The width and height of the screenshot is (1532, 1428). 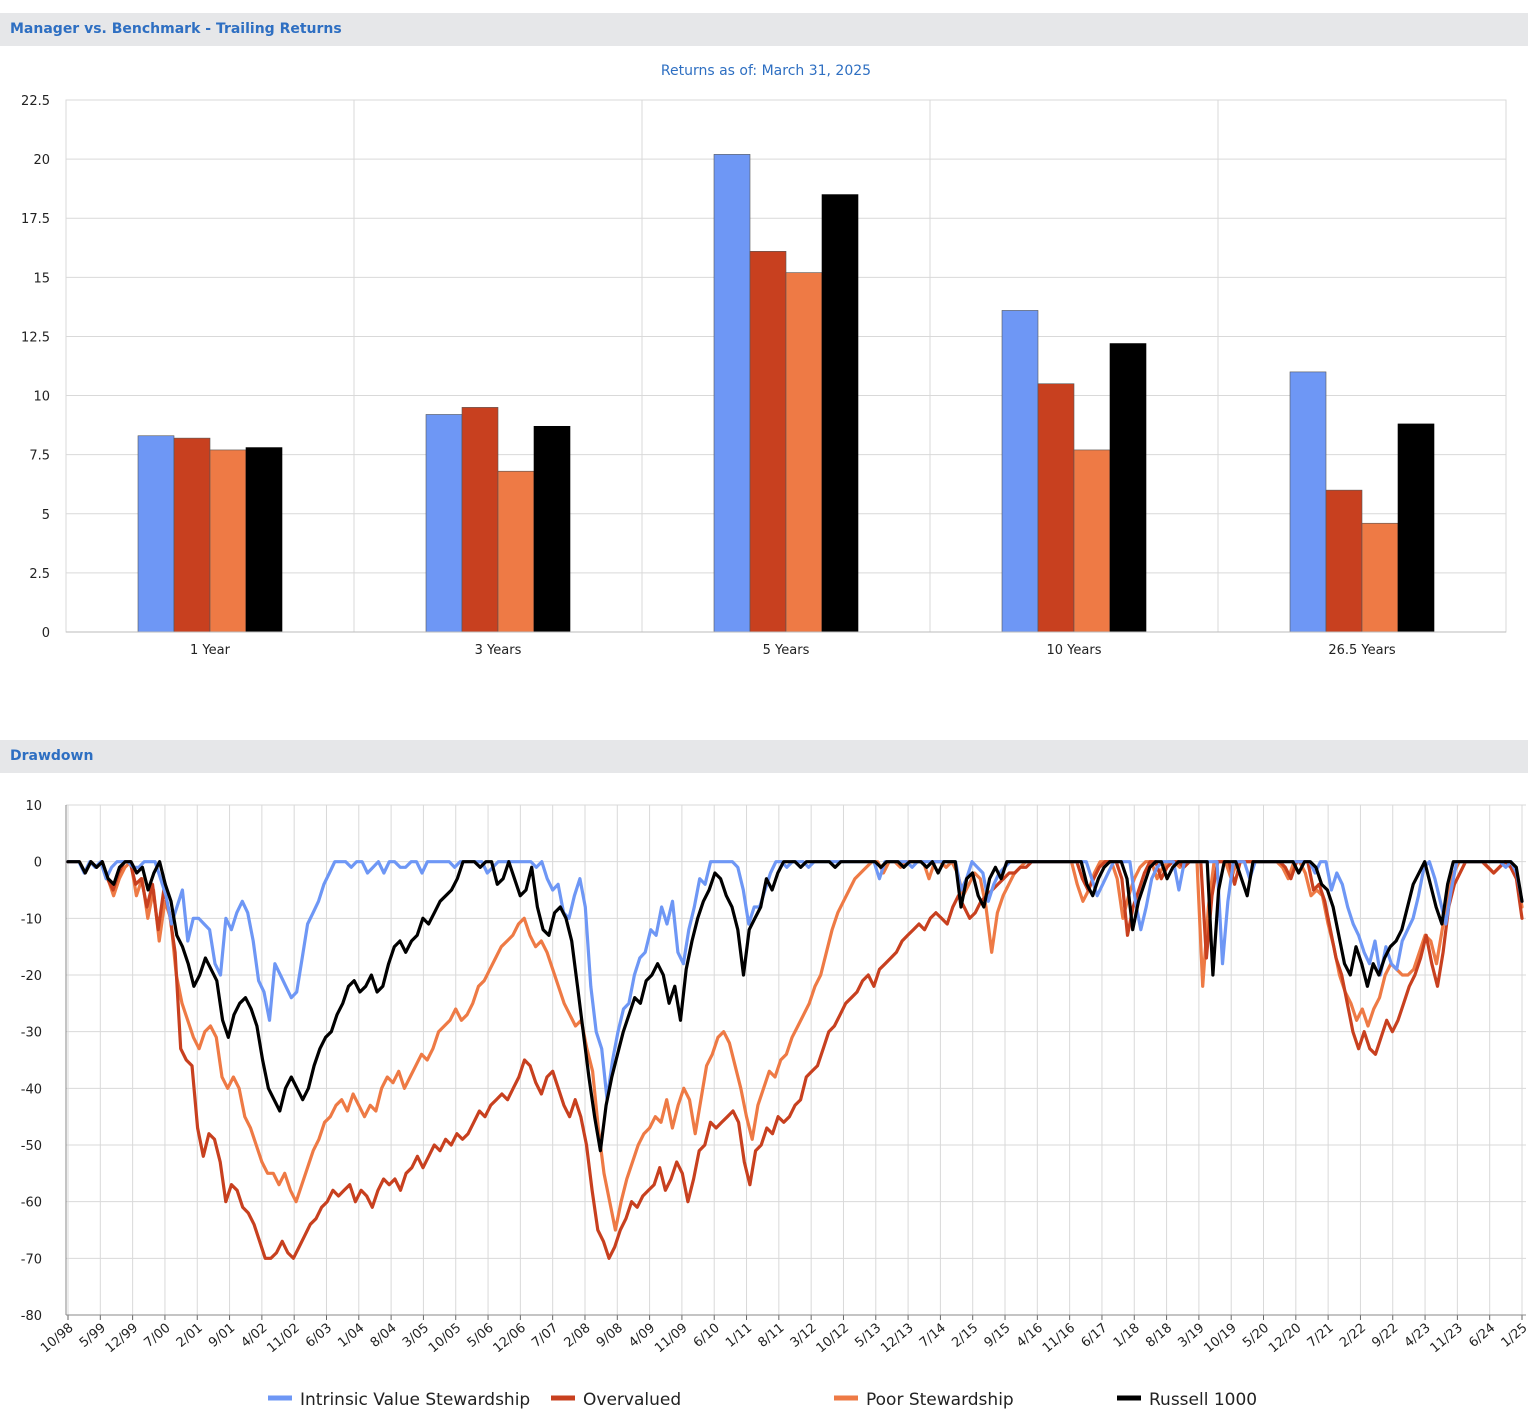 I want to click on line-y-tick-label: -30, so click(x=31, y=1033).